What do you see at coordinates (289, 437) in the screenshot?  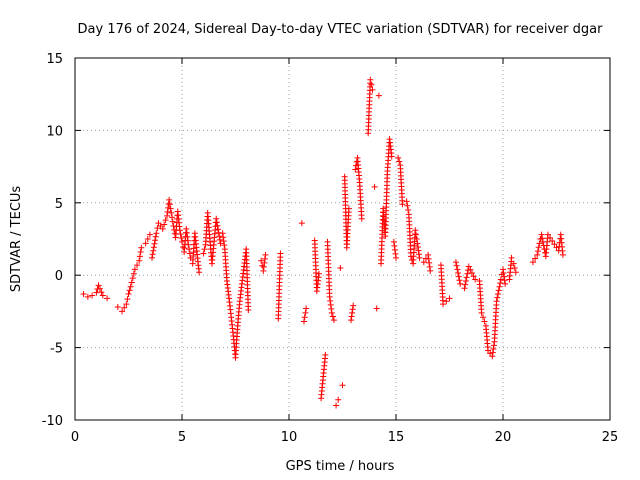 I see `x-tick-label: 10` at bounding box center [289, 437].